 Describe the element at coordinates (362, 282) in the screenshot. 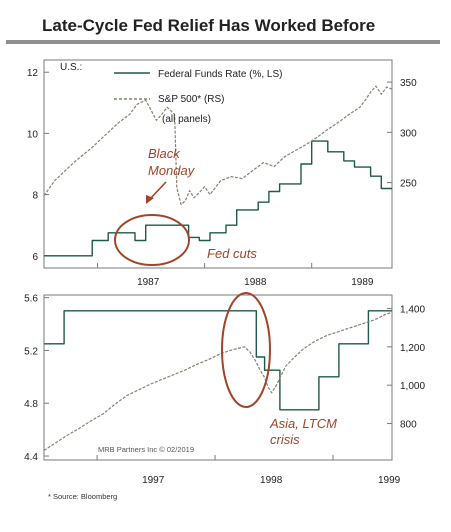

I see `top-x-tick-label: 1989` at that location.